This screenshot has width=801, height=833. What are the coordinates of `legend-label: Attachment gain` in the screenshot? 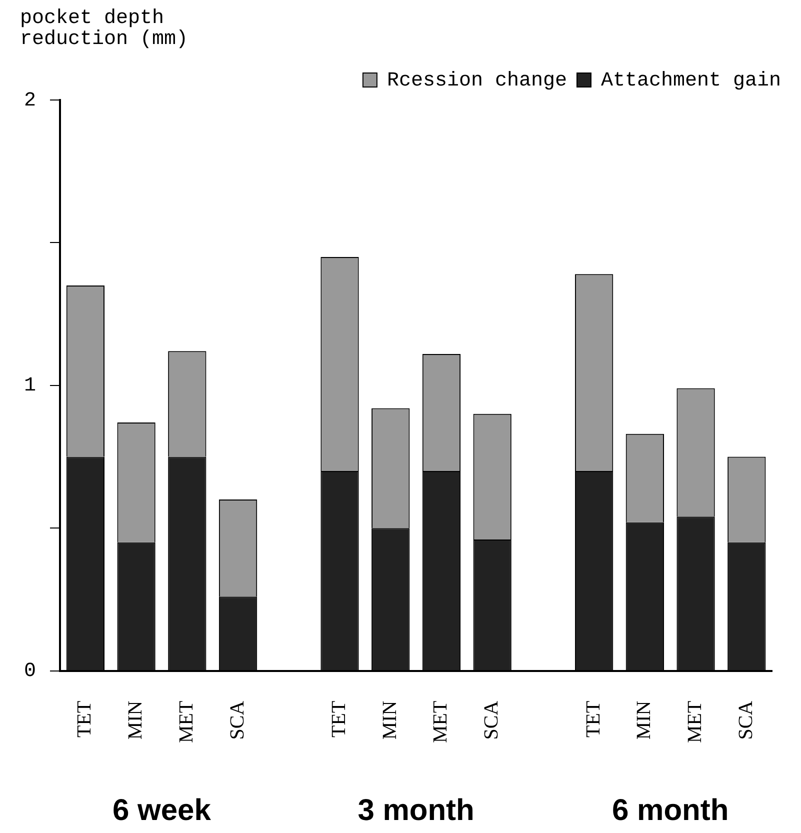 It's located at (690, 80).